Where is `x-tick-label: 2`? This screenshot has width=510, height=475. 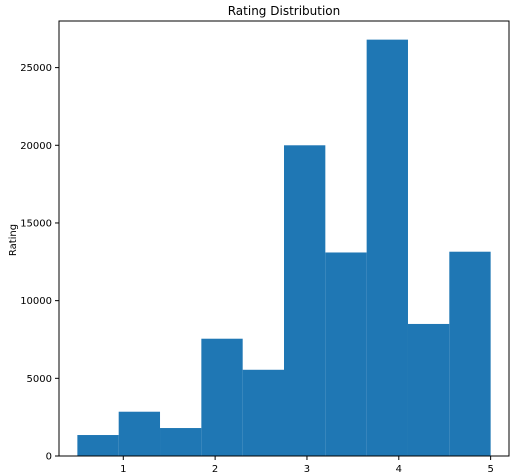 x-tick-label: 2 is located at coordinates (215, 469).